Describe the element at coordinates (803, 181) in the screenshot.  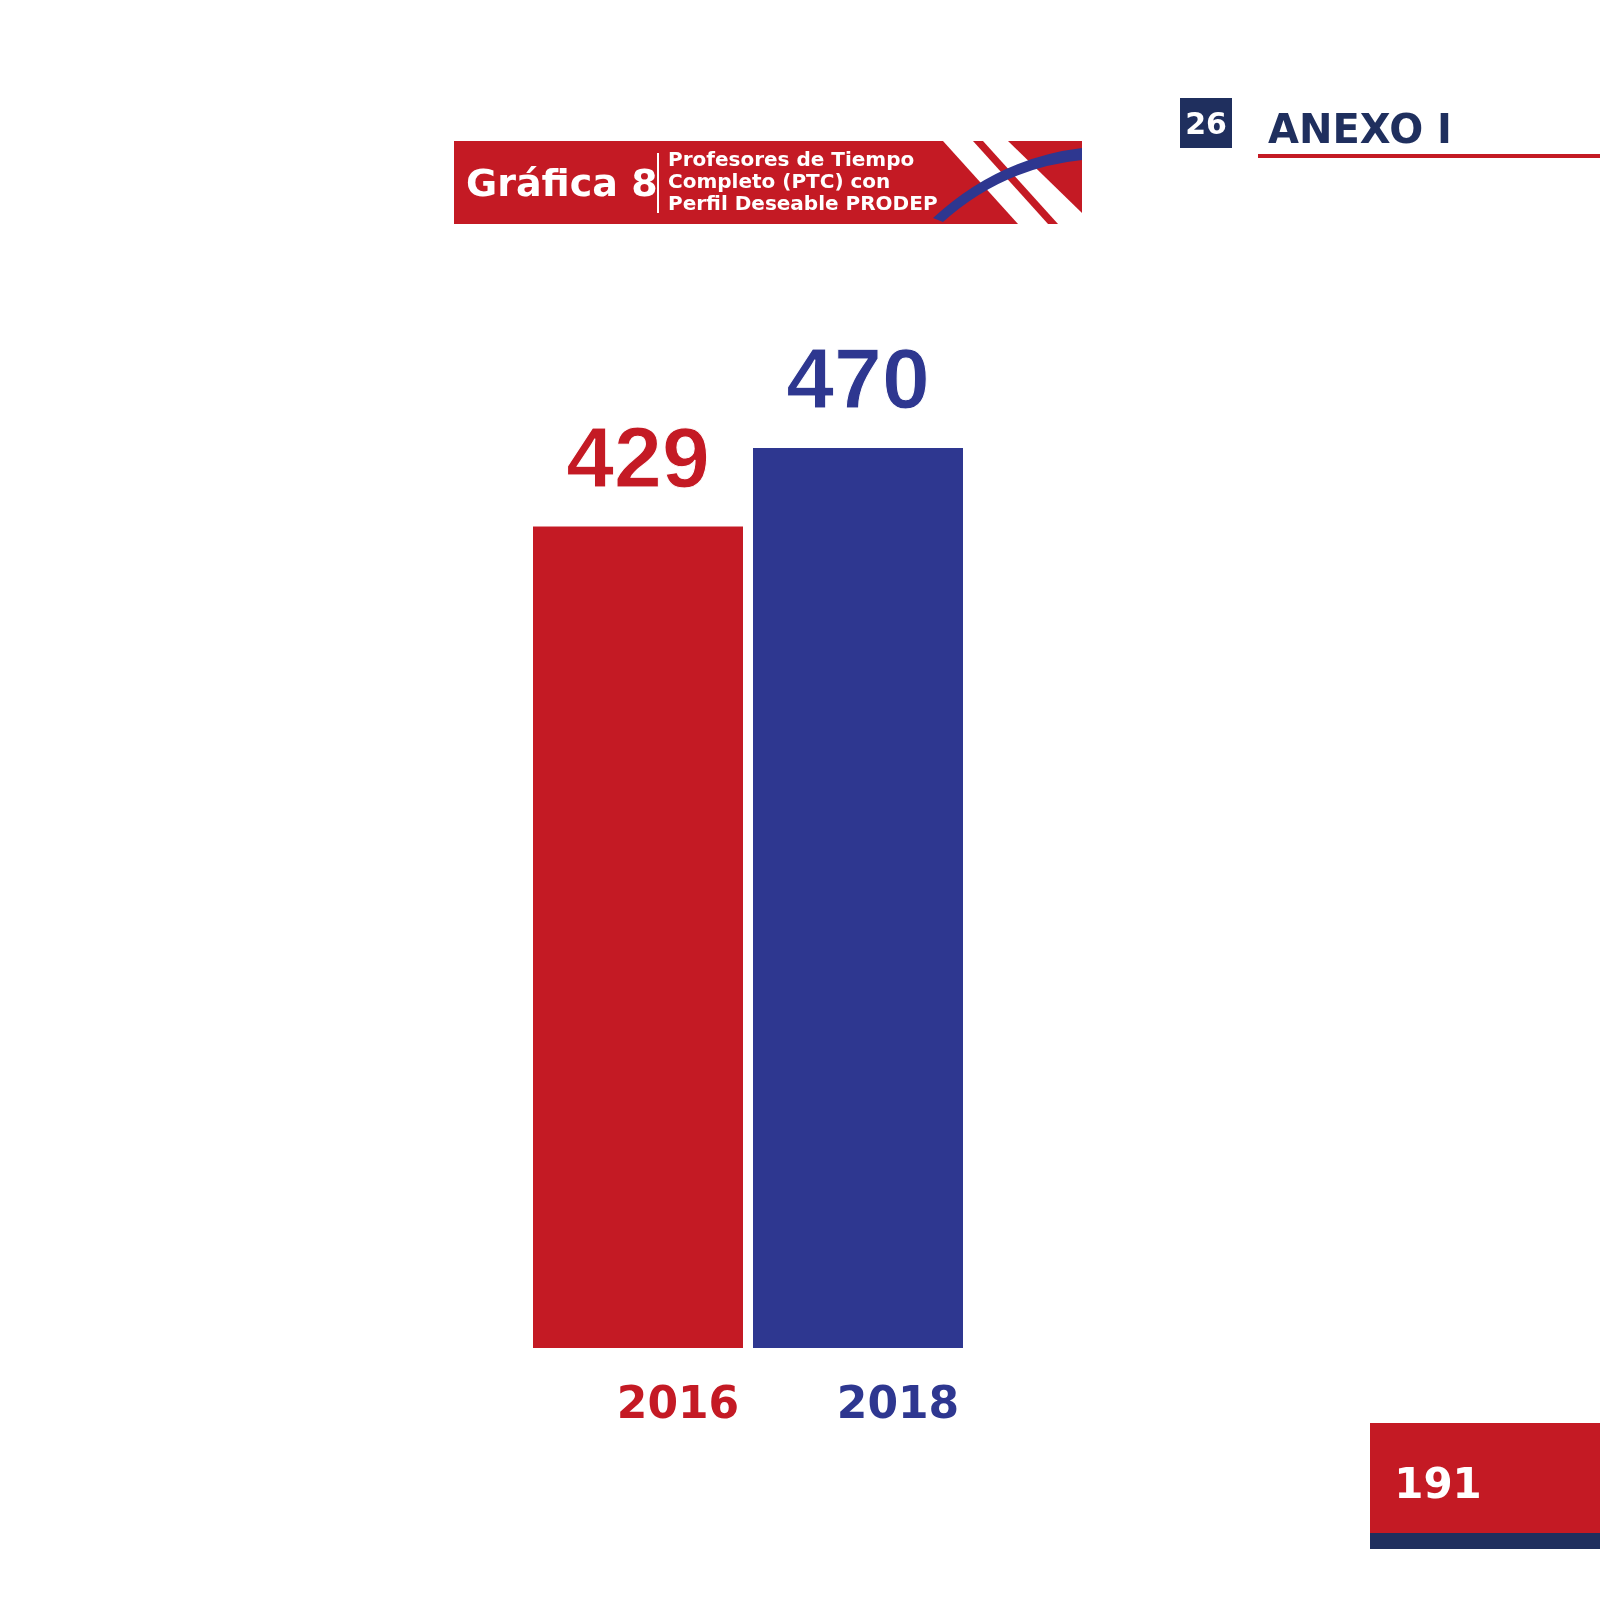
I see `chart-subtitle: Profesores de Tiempo Completo (PTC) con Perfil Deseable PRODEP` at that location.